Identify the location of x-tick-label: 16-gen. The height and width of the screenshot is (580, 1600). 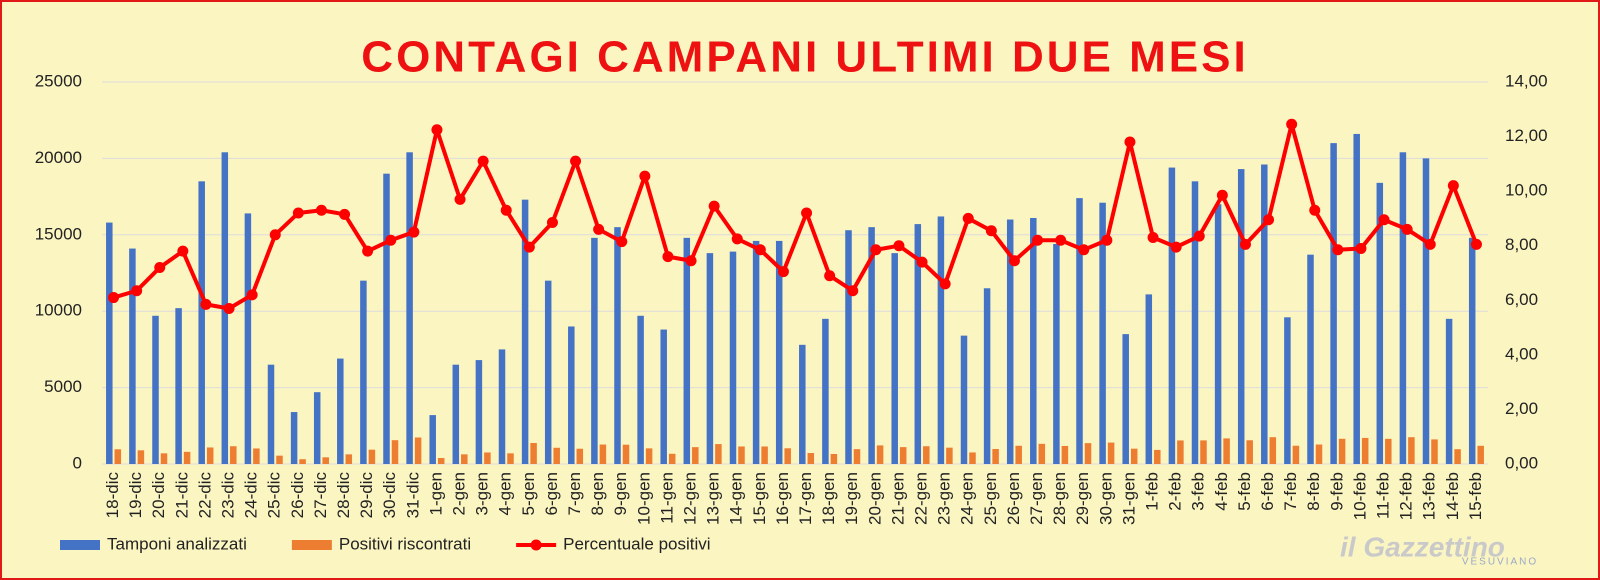
(782, 498).